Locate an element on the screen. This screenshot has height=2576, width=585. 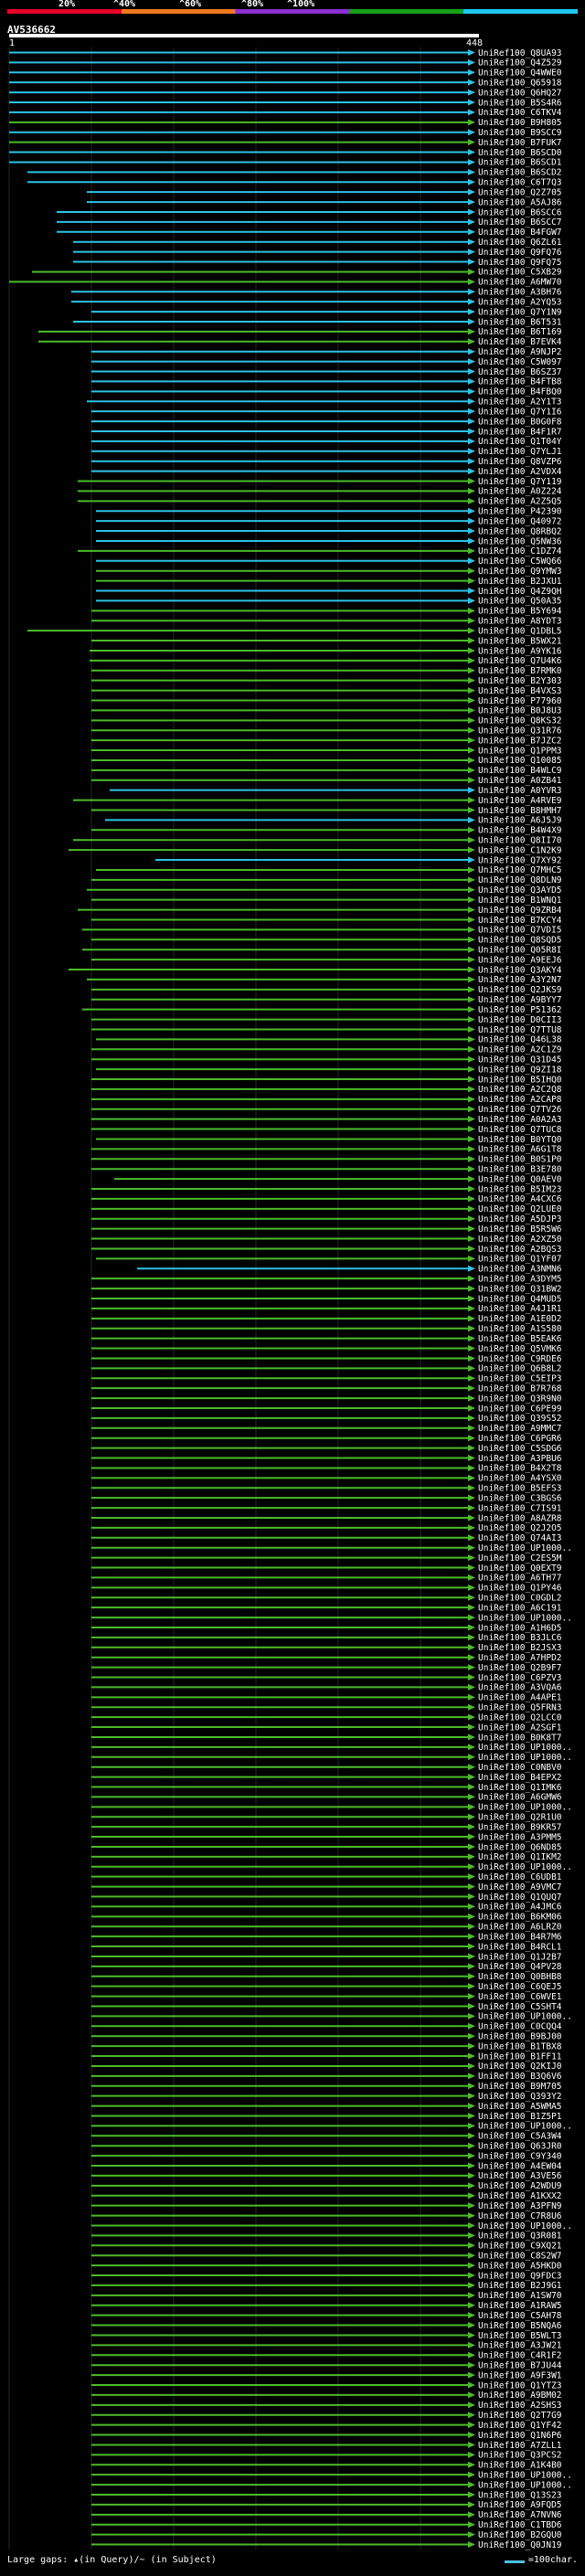
hit-row: UniRef100_A1S580 is located at coordinates (327, 1329).